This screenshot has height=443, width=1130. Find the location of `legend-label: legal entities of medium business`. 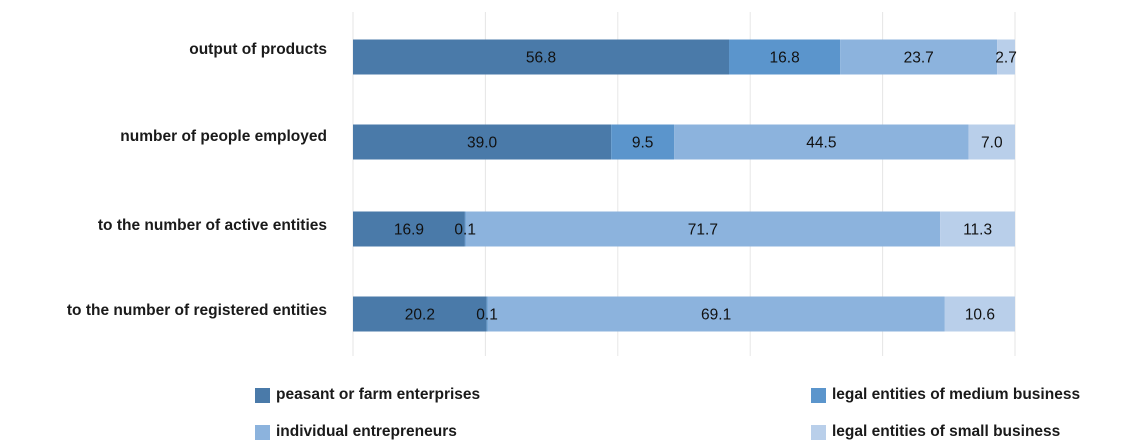

legend-label: legal entities of medium business is located at coordinates (956, 394).